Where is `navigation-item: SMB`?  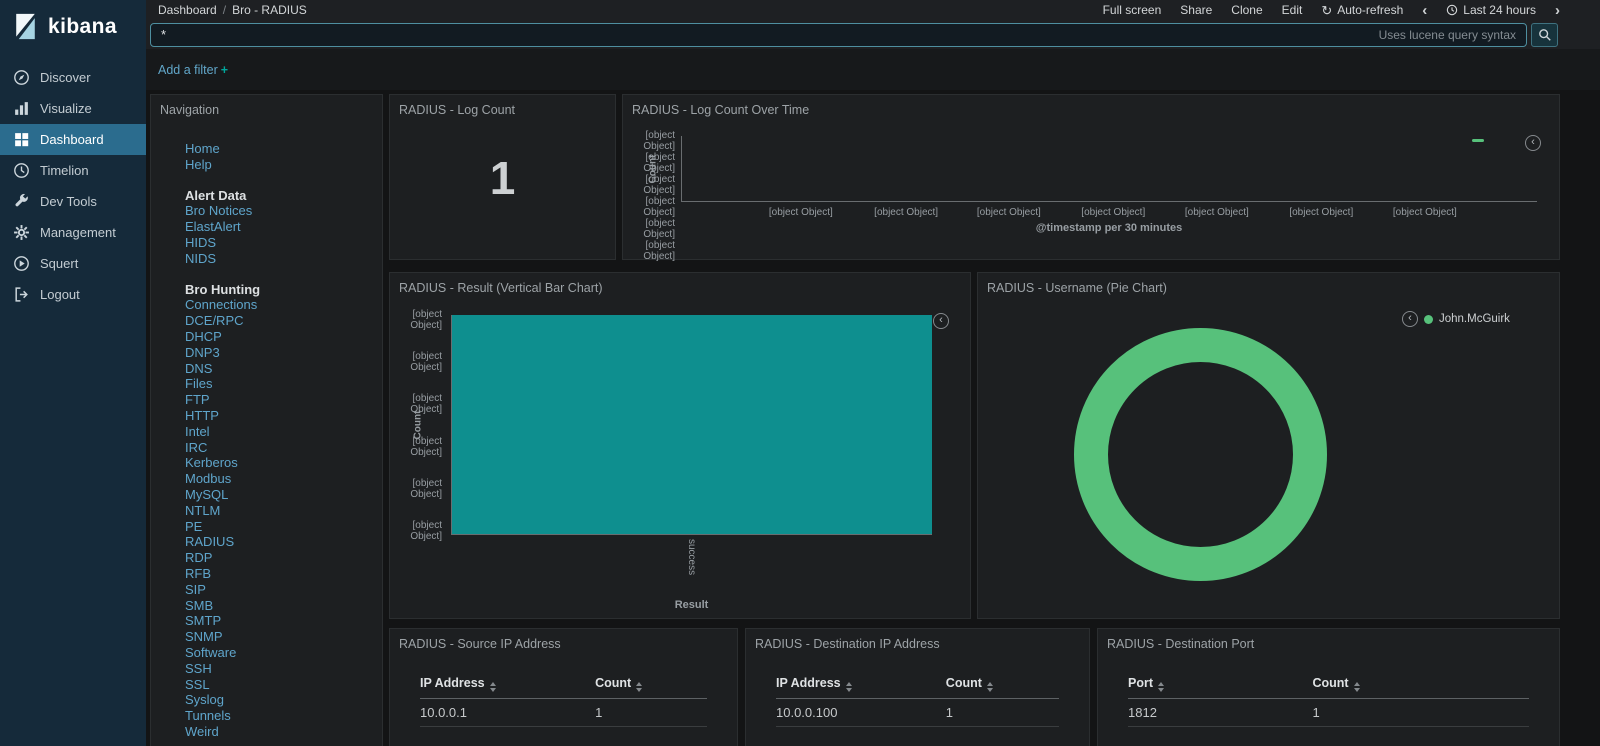
navigation-item: SMB is located at coordinates (199, 605).